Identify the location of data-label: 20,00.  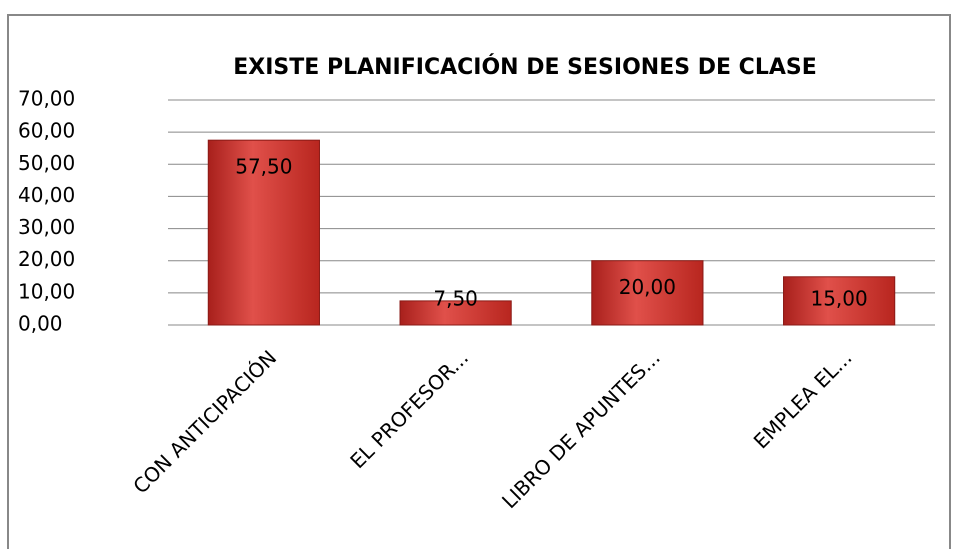
(647, 287).